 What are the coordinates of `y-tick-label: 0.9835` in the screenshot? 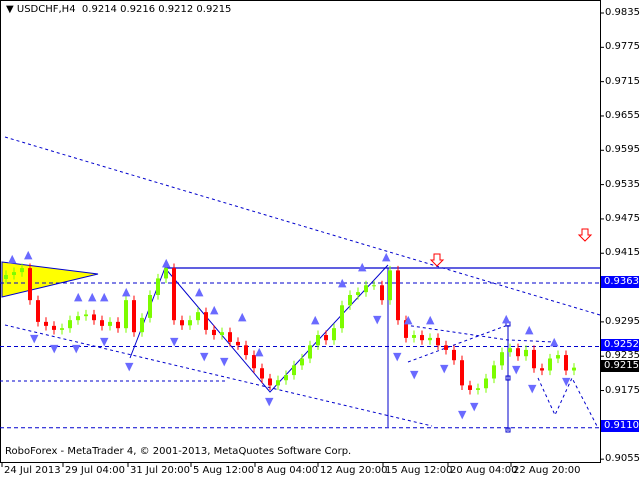 It's located at (622, 12).